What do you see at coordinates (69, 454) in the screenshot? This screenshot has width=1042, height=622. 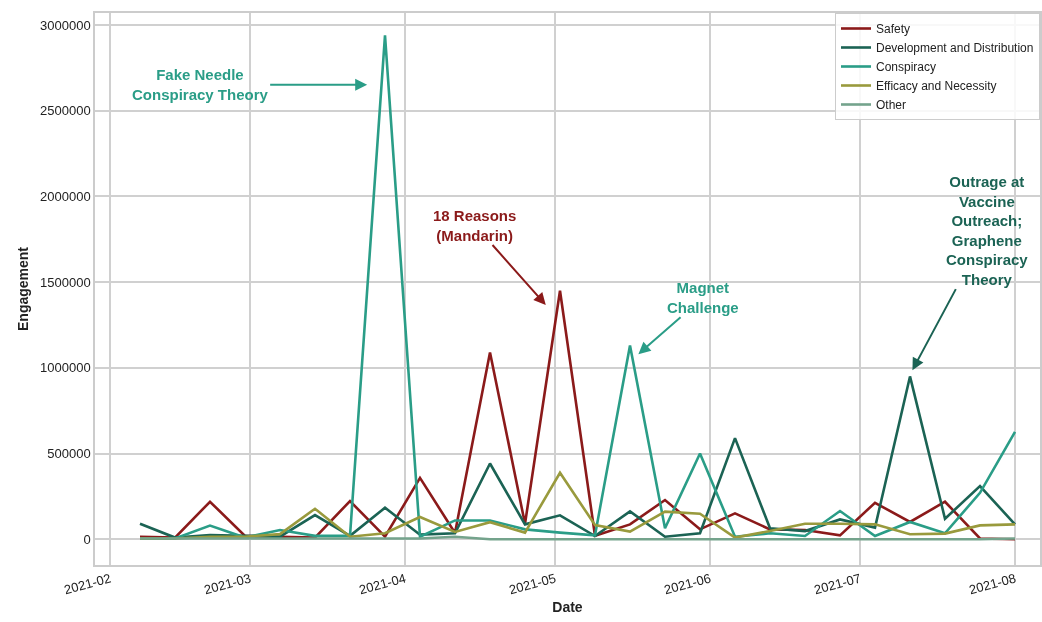 I see `y-tick-label: 500000` at bounding box center [69, 454].